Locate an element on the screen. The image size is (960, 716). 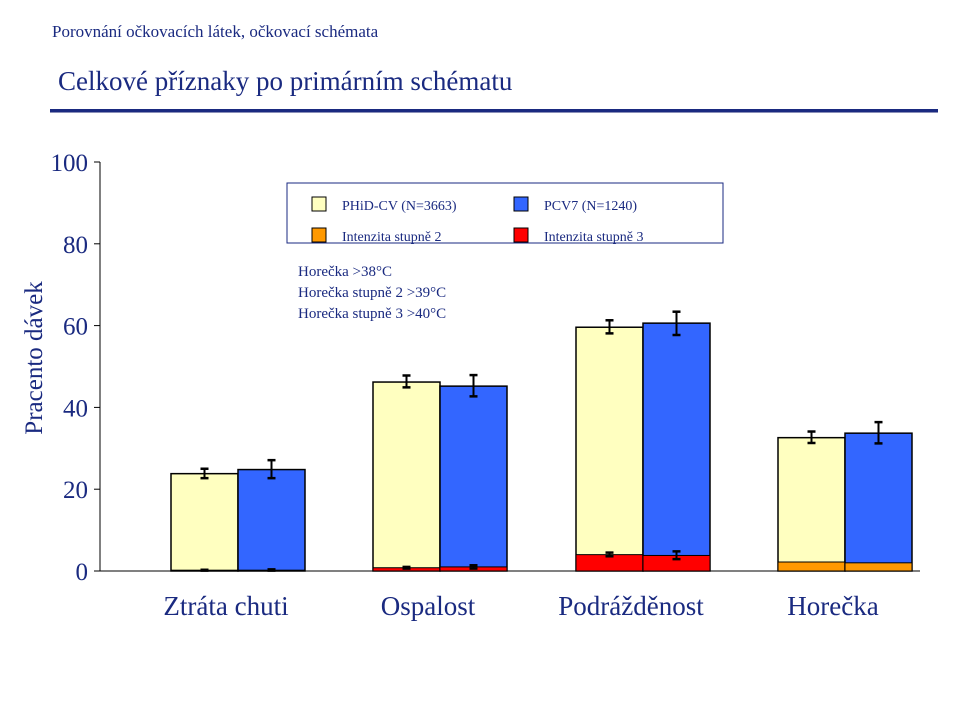
category-label-0: Ztráta chuti is located at coordinates (225, 606).